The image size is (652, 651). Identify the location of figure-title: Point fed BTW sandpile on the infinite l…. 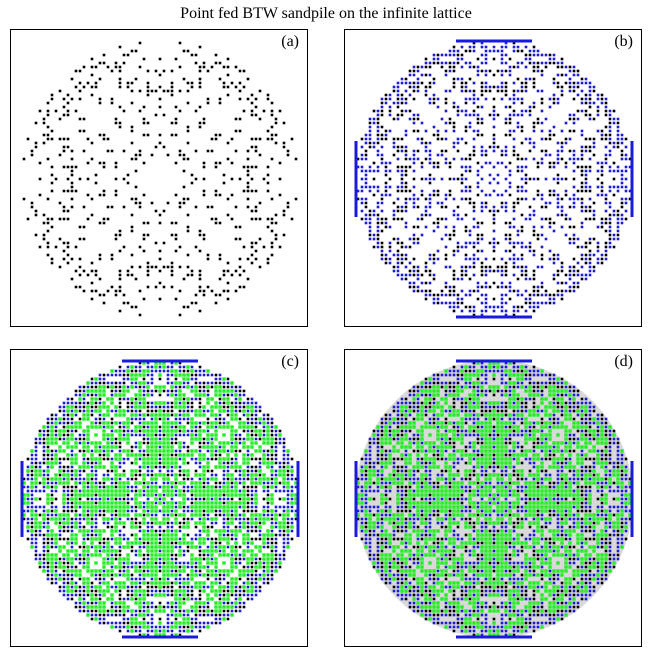
(326, 13).